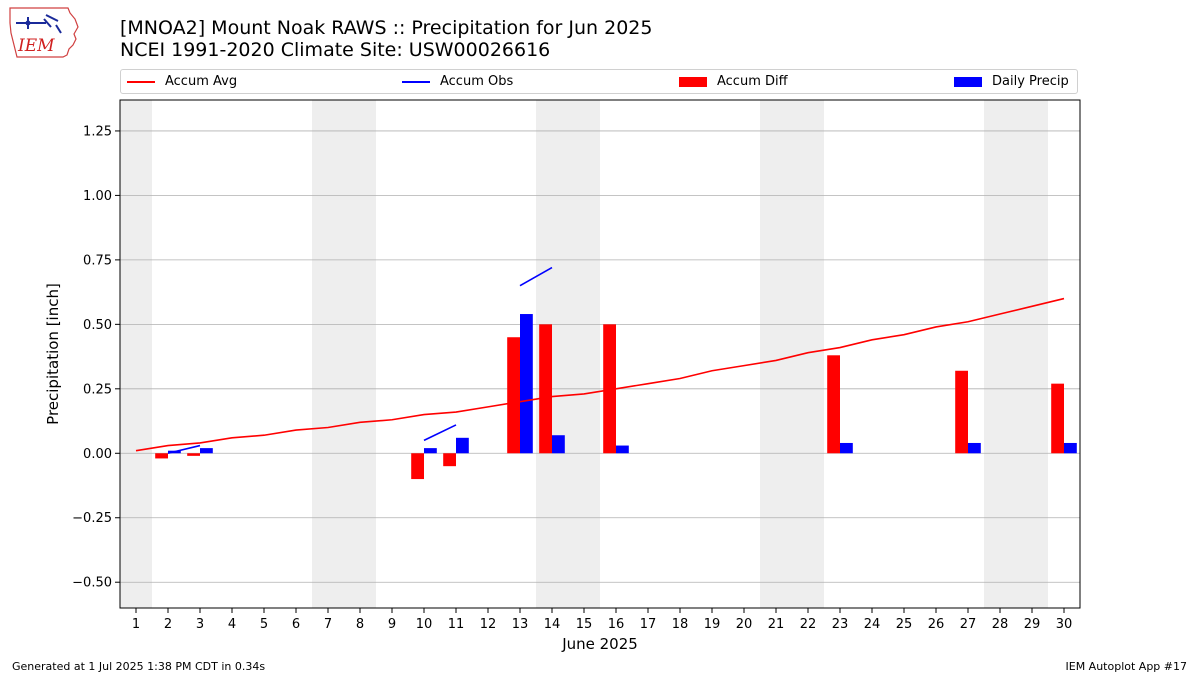  Describe the element at coordinates (36, 46) in the screenshot. I see `logo-text: IEM` at that location.